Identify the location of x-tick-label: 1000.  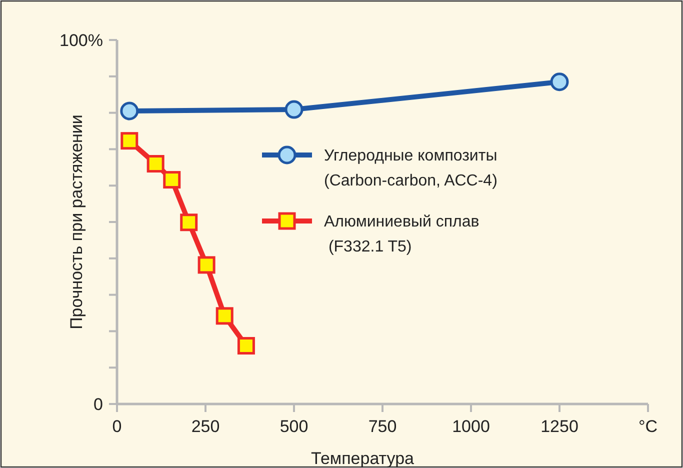
(471, 426).